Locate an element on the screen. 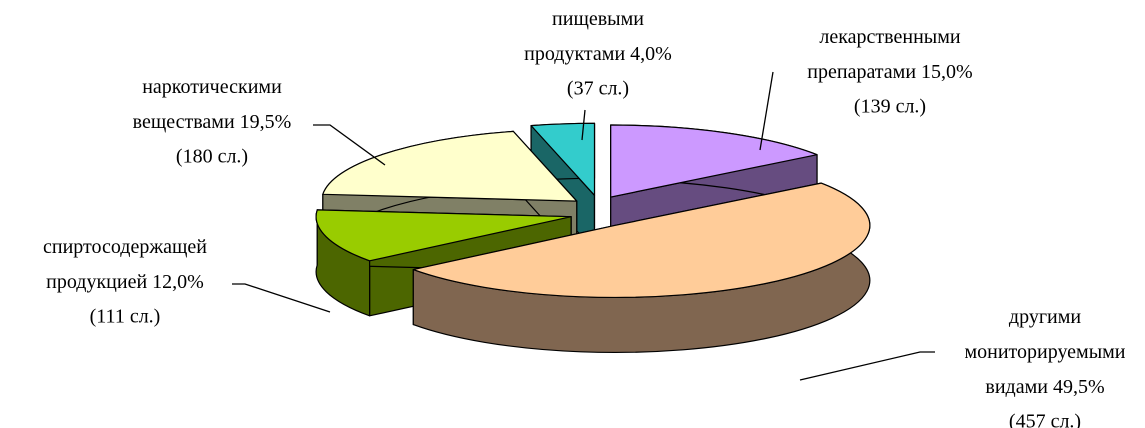  label: веществами 19,5% is located at coordinates (212, 122).